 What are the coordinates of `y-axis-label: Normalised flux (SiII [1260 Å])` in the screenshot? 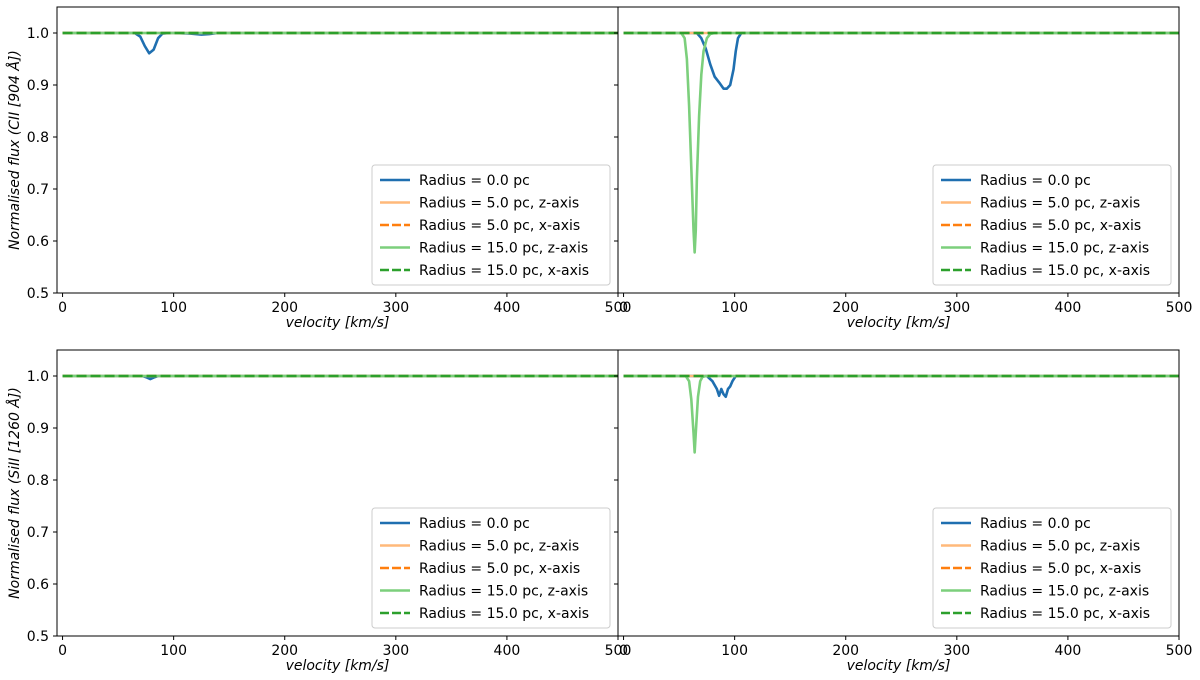 It's located at (14, 493).